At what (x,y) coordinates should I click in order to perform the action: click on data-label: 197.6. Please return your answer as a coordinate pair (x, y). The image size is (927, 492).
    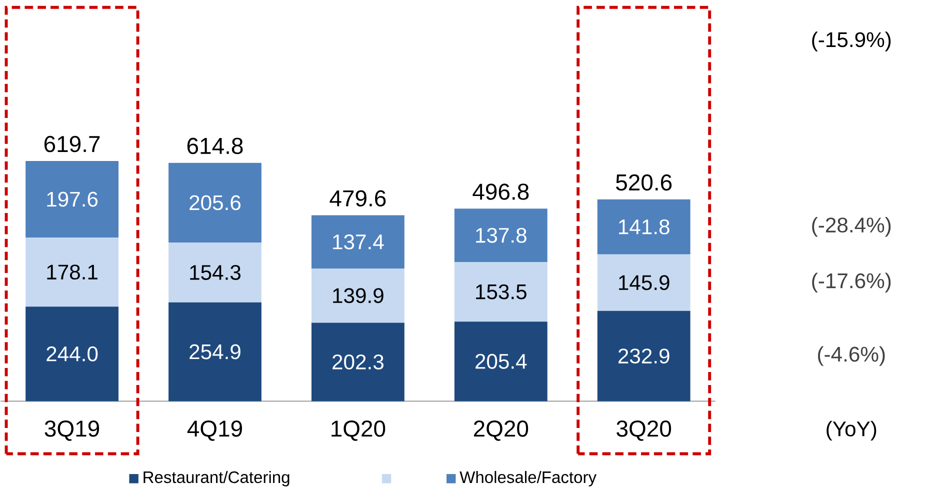
    Looking at the image, I should click on (72, 199).